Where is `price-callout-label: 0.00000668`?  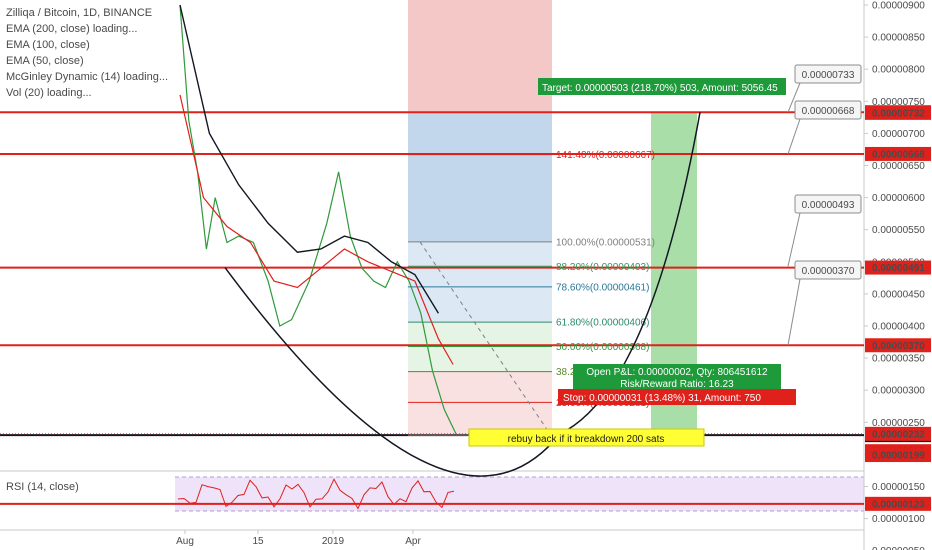 price-callout-label: 0.00000668 is located at coordinates (828, 111).